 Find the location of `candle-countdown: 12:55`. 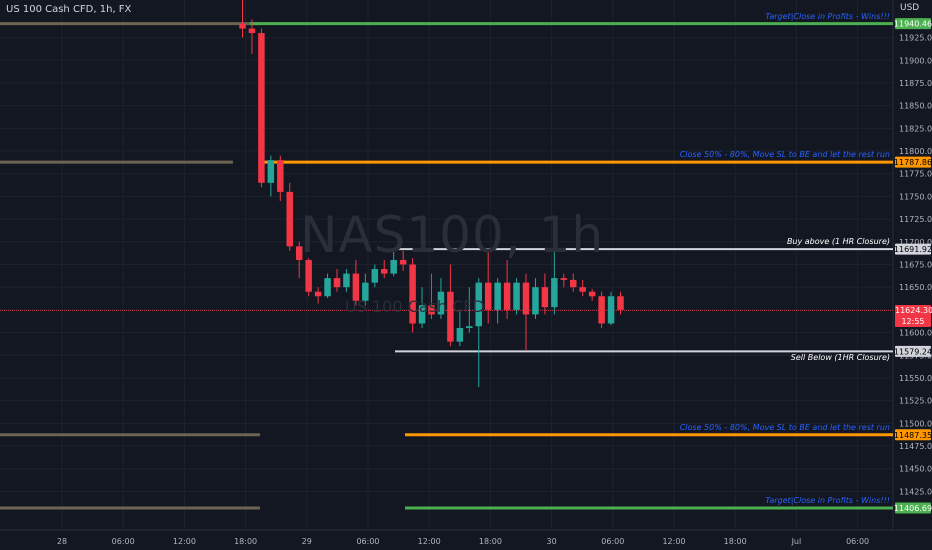

candle-countdown: 12:55 is located at coordinates (913, 321).